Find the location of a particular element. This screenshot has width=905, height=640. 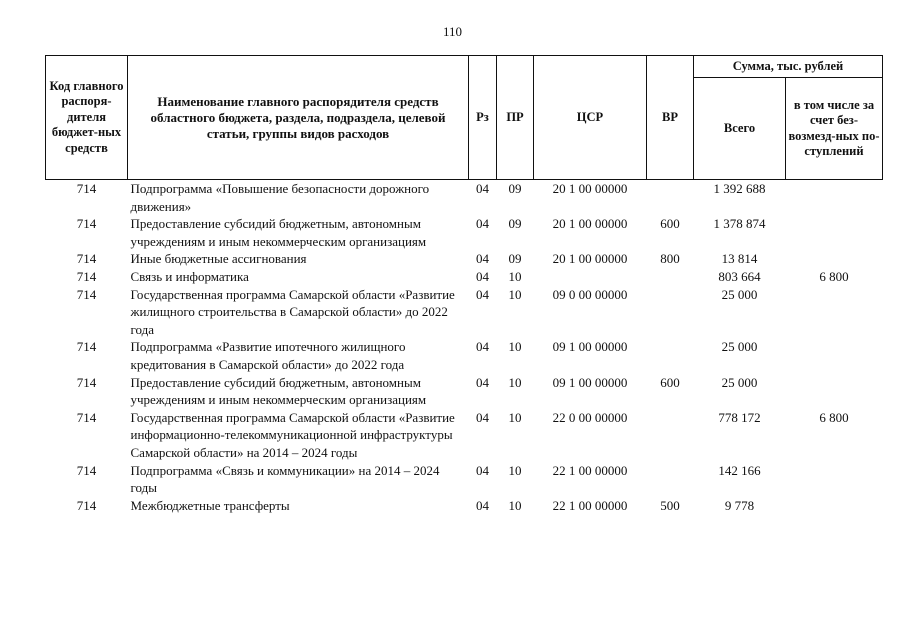

cell-name: Межбюджетные трансферты is located at coordinates (210, 505).